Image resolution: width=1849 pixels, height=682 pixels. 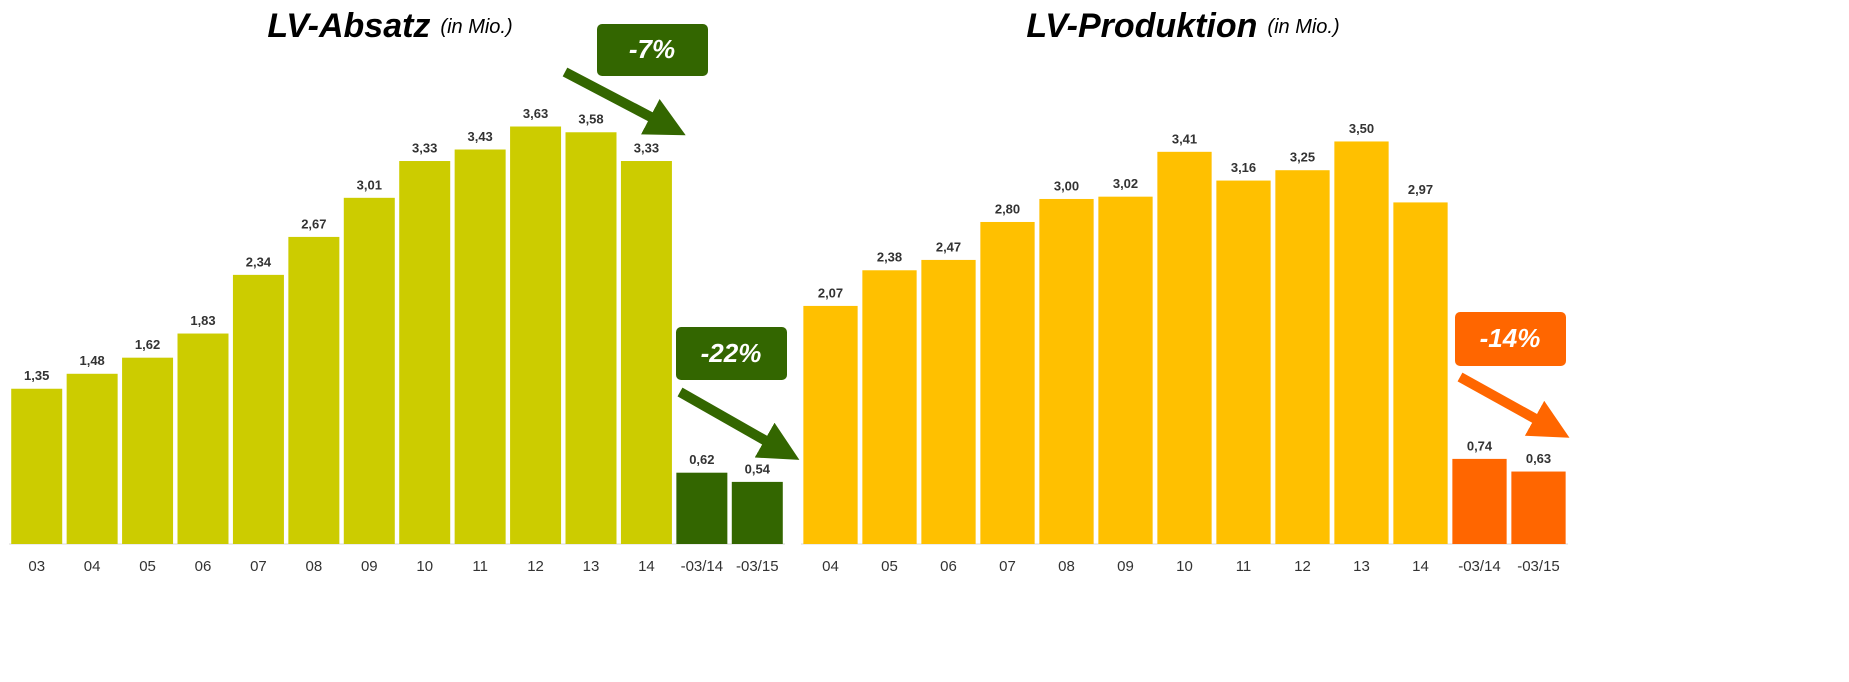 I want to click on value-label: 2,80, so click(x=1007, y=208).